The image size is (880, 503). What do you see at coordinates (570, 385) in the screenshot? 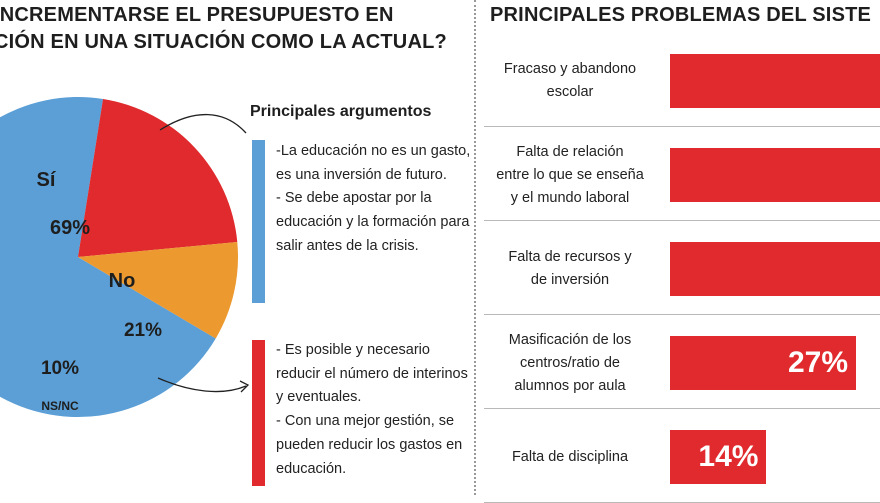
I see `bar-category-line: alumnos por aula` at bounding box center [570, 385].